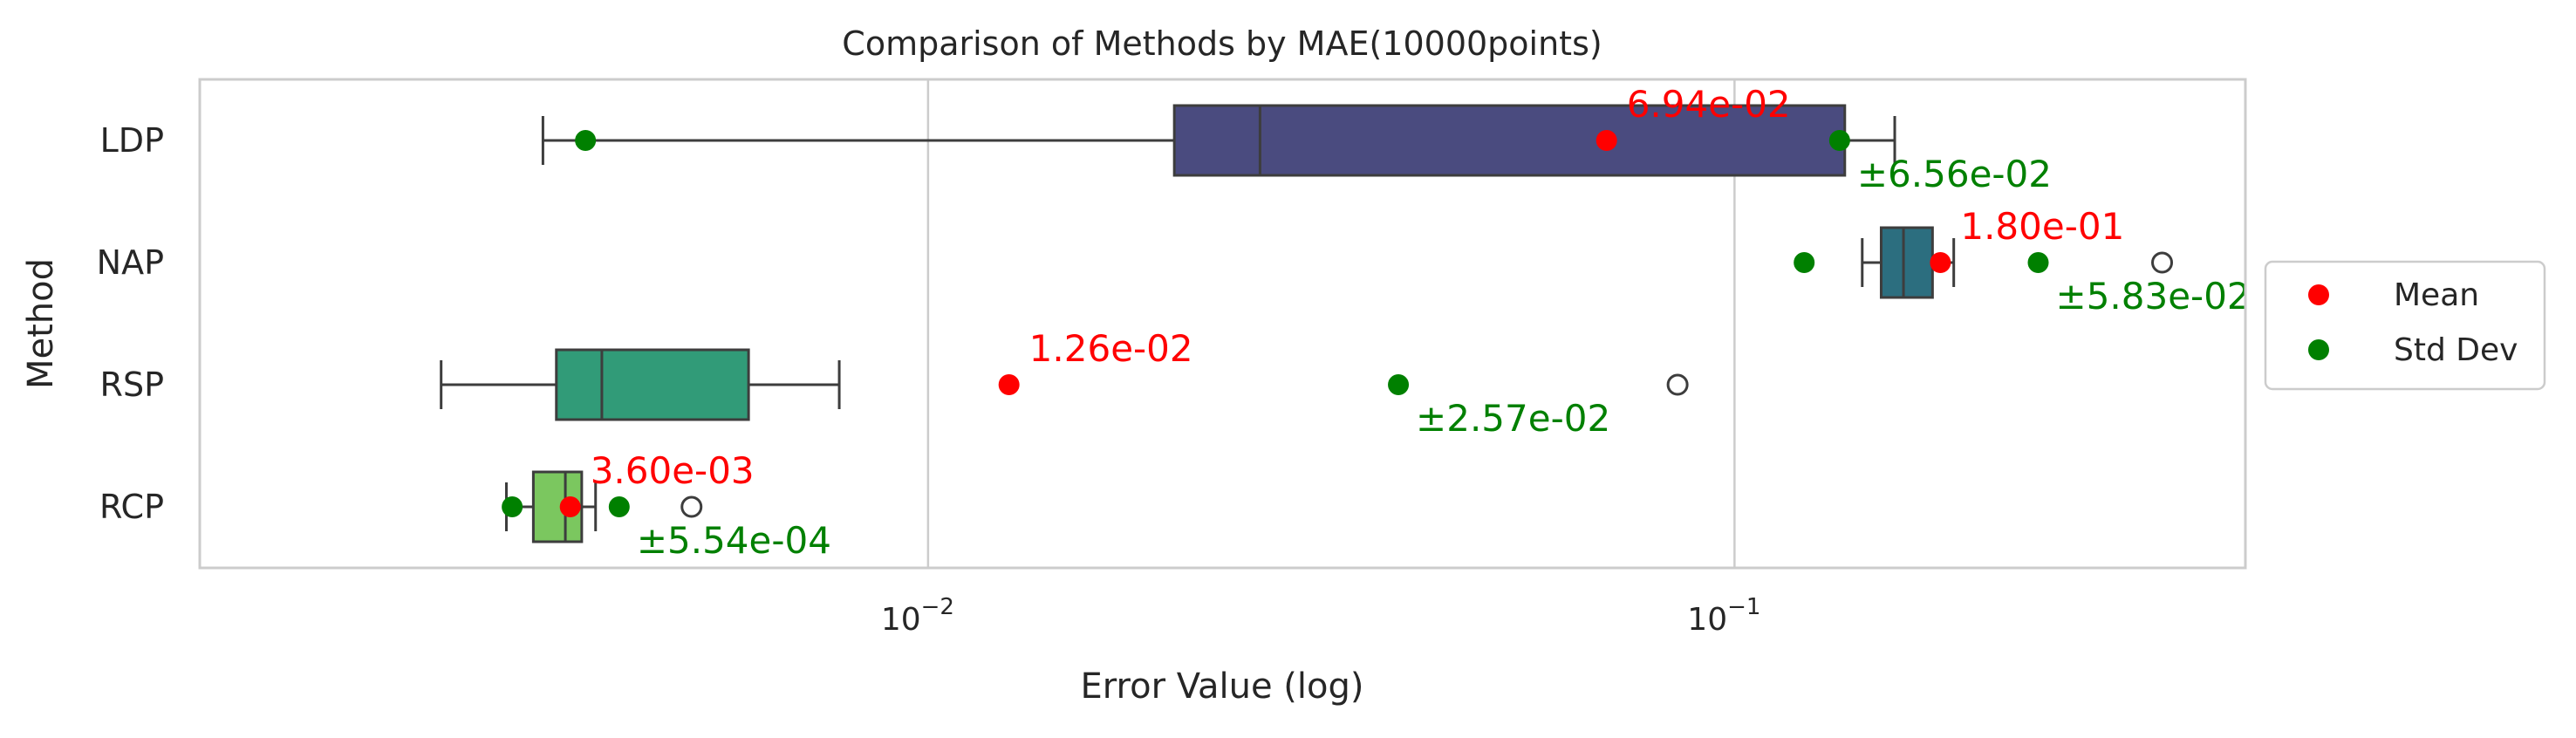  What do you see at coordinates (917, 616) in the screenshot?
I see `x-tick-label: 10⁻²` at bounding box center [917, 616].